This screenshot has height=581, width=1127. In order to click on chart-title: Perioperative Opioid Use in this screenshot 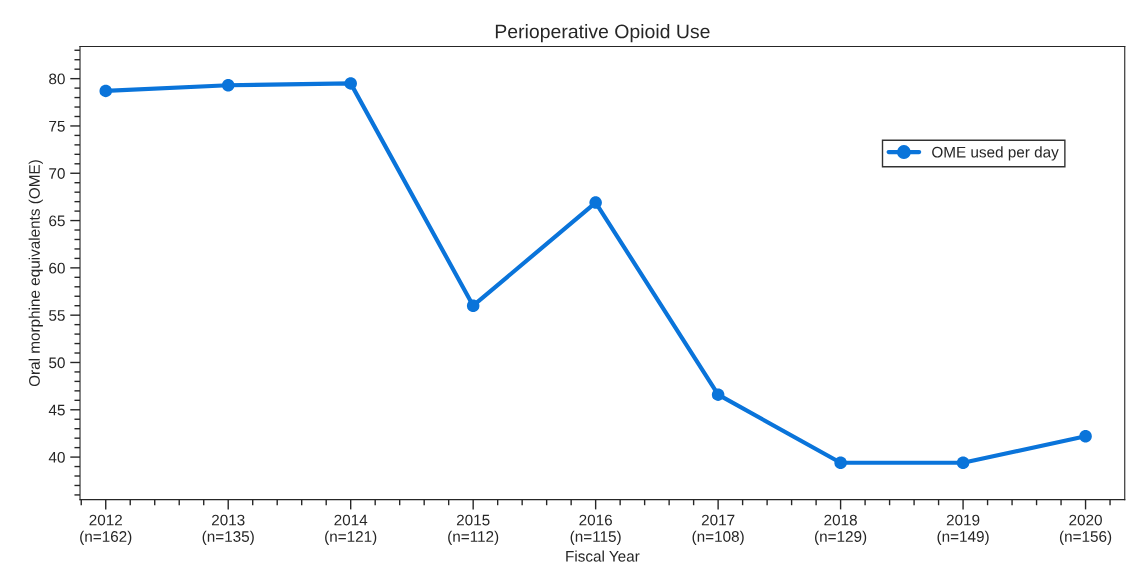, I will do `click(602, 33)`.